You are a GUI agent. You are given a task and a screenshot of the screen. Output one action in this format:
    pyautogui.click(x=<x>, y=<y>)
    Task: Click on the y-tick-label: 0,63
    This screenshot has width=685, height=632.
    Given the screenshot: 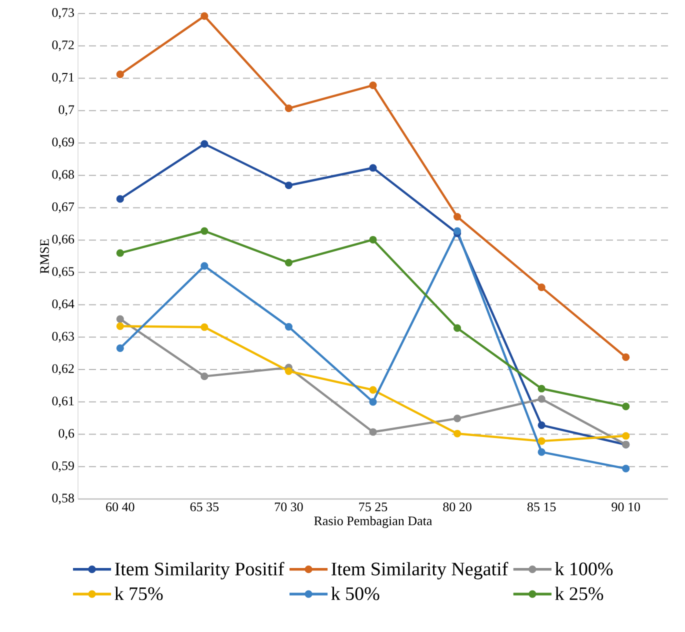 What is the action you would take?
    pyautogui.click(x=63, y=337)
    